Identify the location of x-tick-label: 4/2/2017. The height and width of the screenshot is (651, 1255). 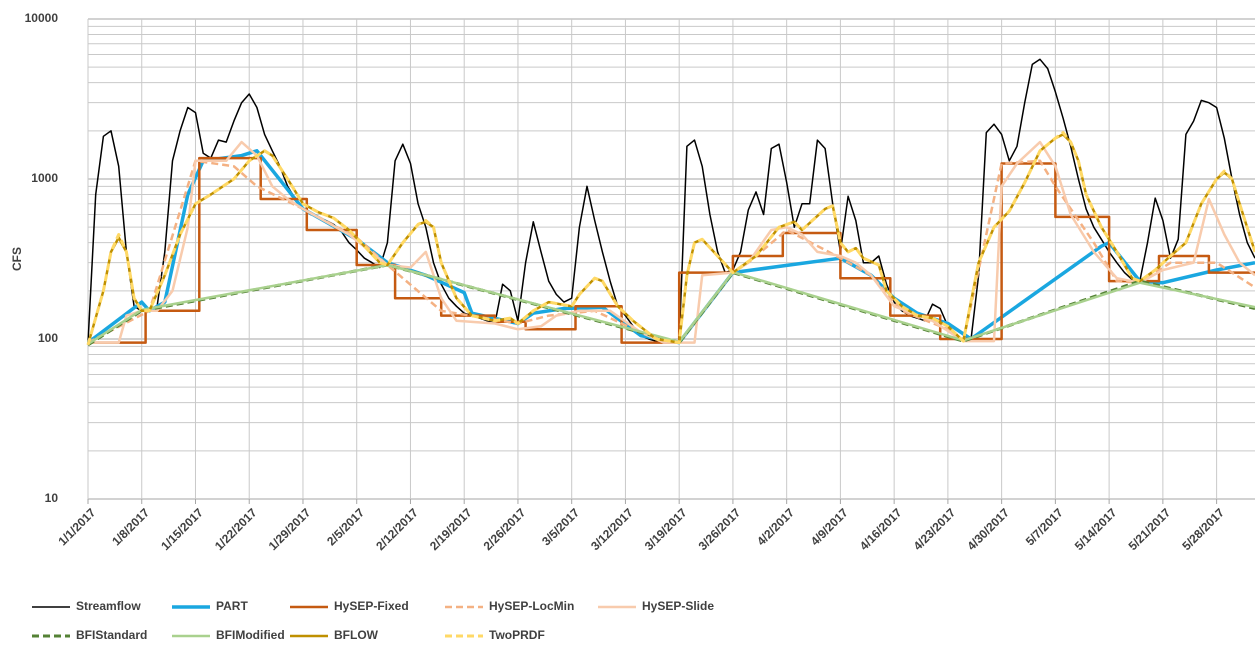
(775, 526).